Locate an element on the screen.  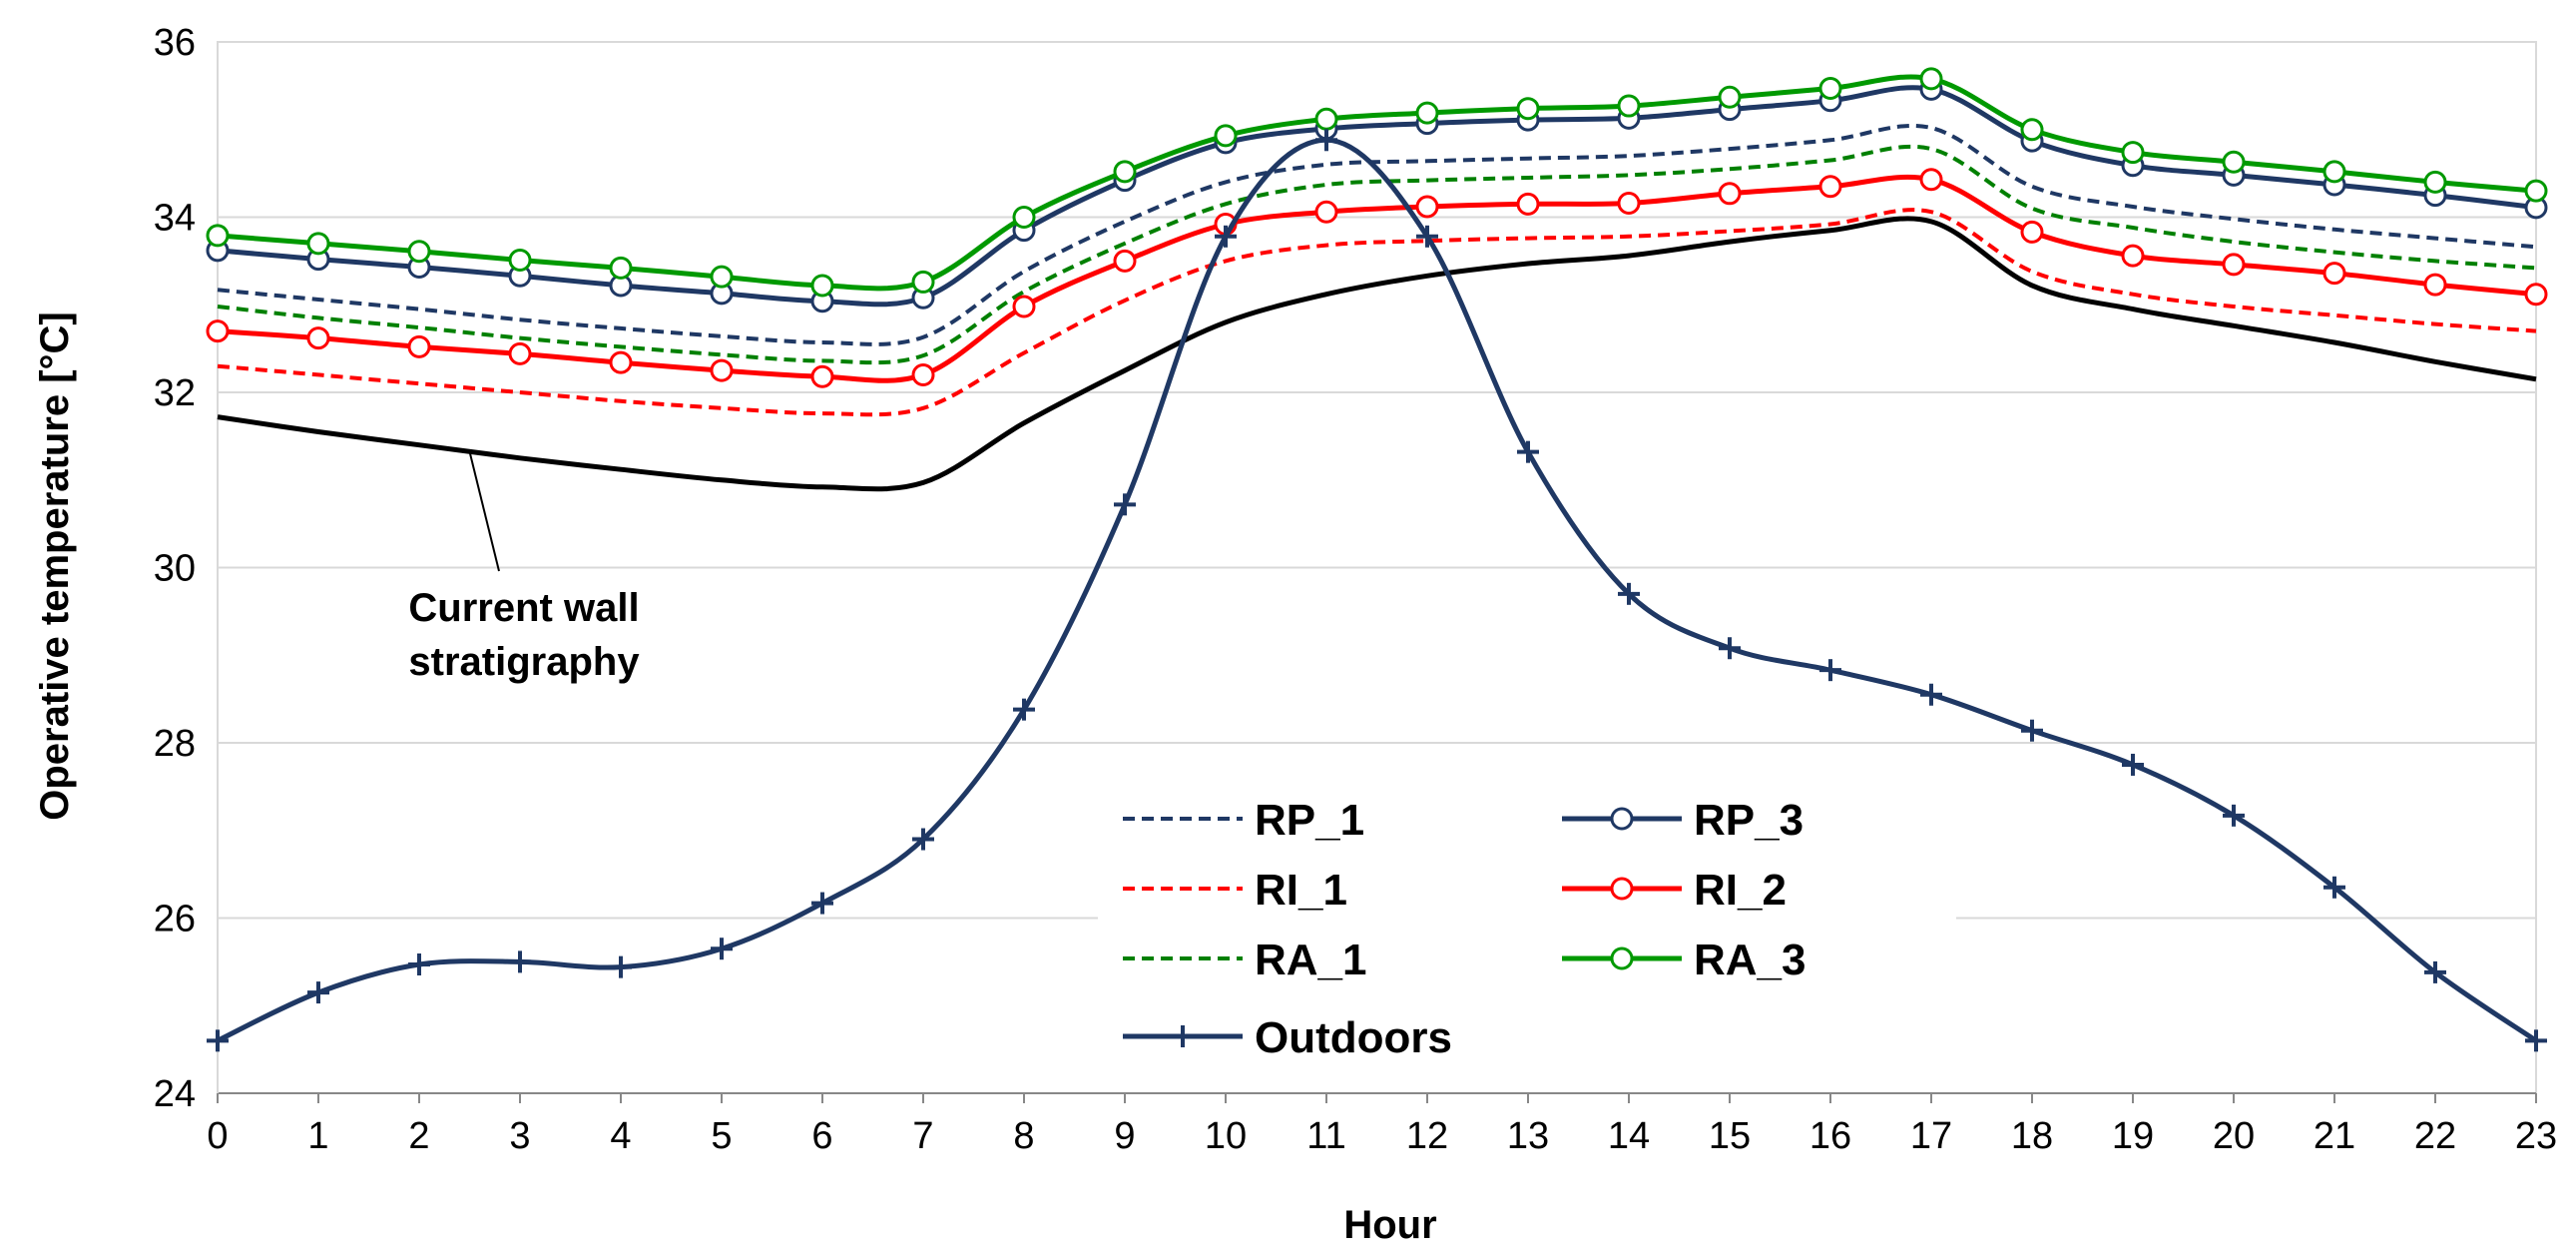
legend-entry: RI_1 is located at coordinates (1235, 890).